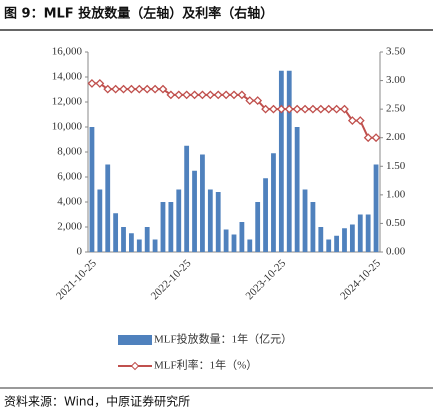 The height and width of the screenshot is (417, 433). Describe the element at coordinates (396, 137) in the screenshot. I see `y2-tick-label: 2.00` at that location.